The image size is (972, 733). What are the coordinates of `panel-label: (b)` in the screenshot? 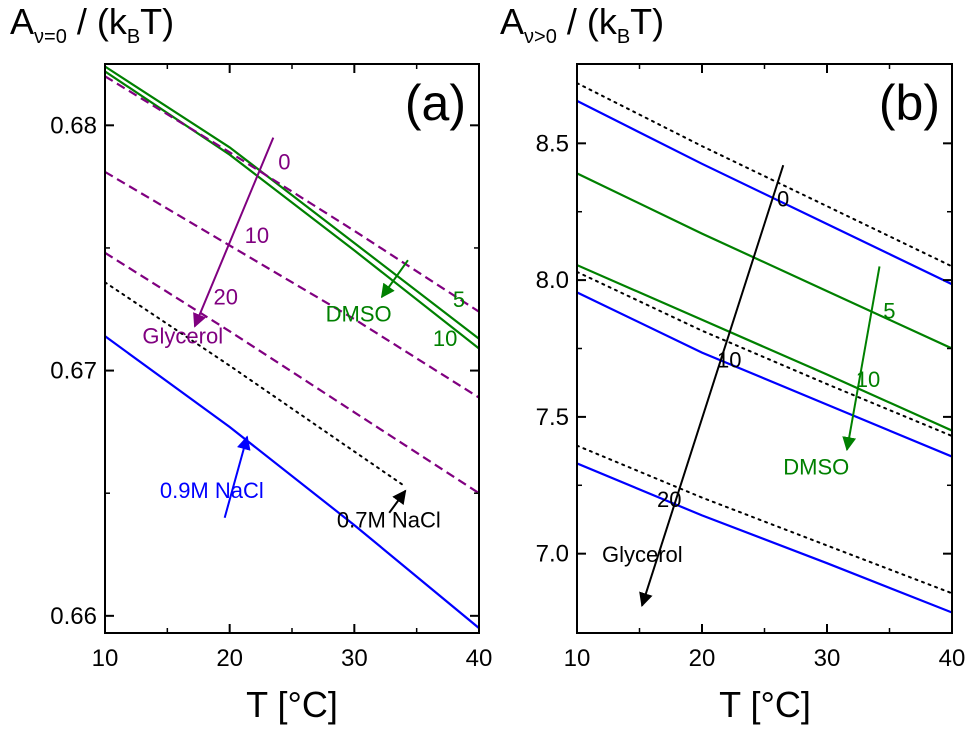 It's located at (909, 103).